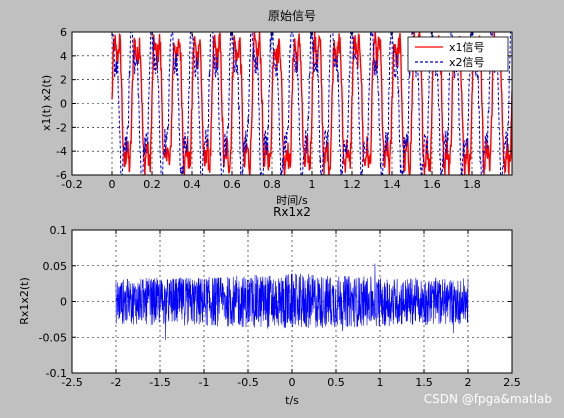 The width and height of the screenshot is (564, 418). I want to click on y-tick-label: -4, so click(61, 151).